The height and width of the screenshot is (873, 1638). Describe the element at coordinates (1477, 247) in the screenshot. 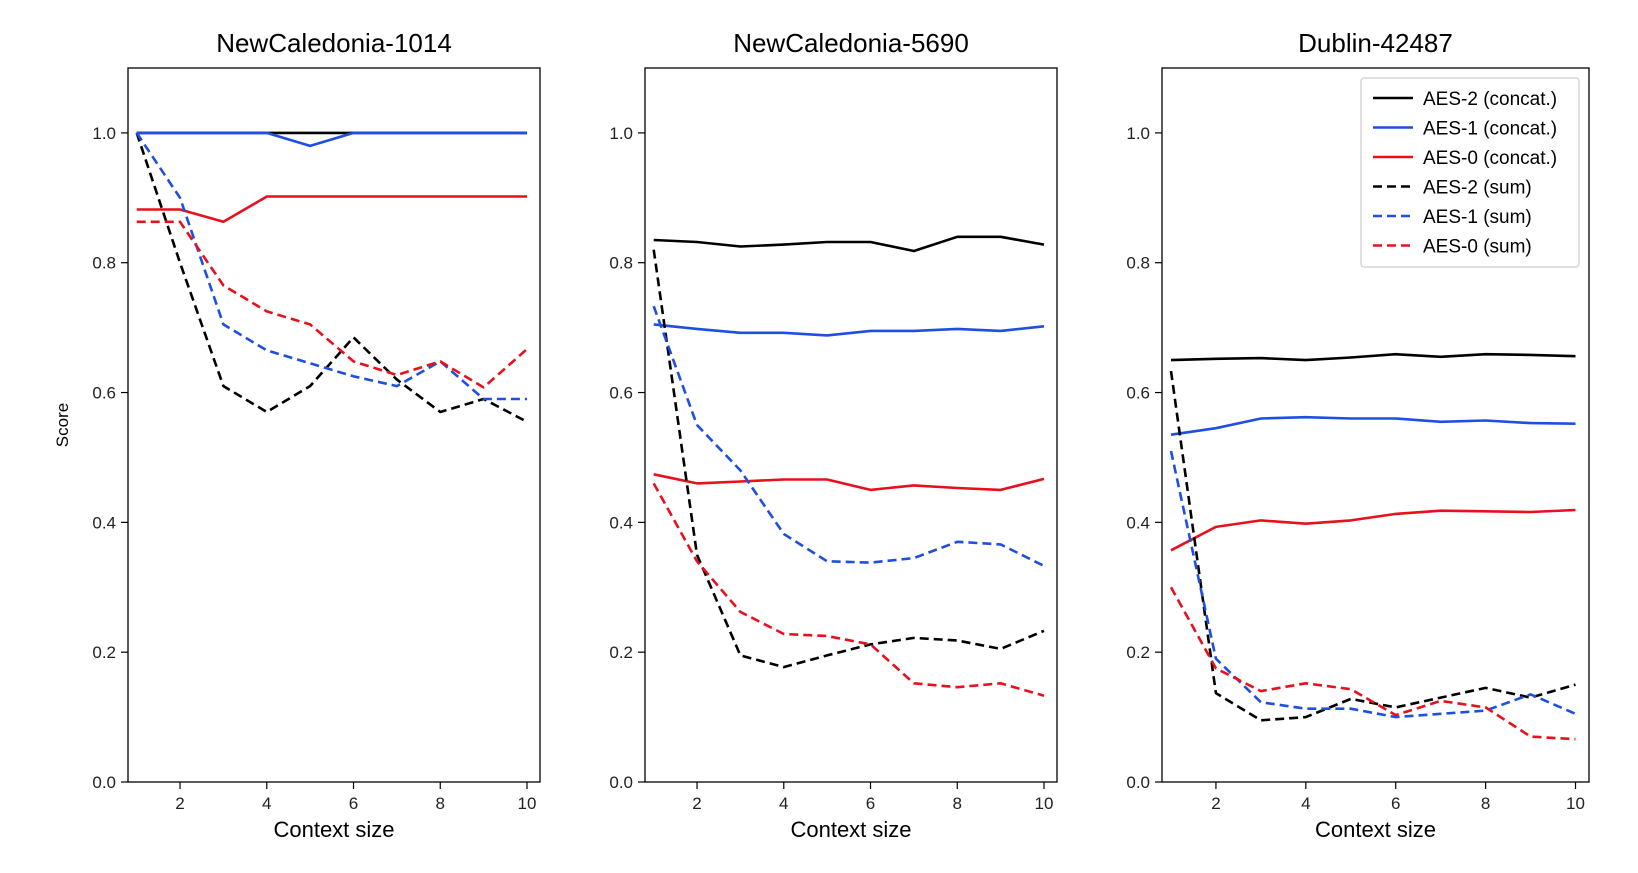

I see `legend-label-aes-0-sum: AES-0 (sum)` at that location.